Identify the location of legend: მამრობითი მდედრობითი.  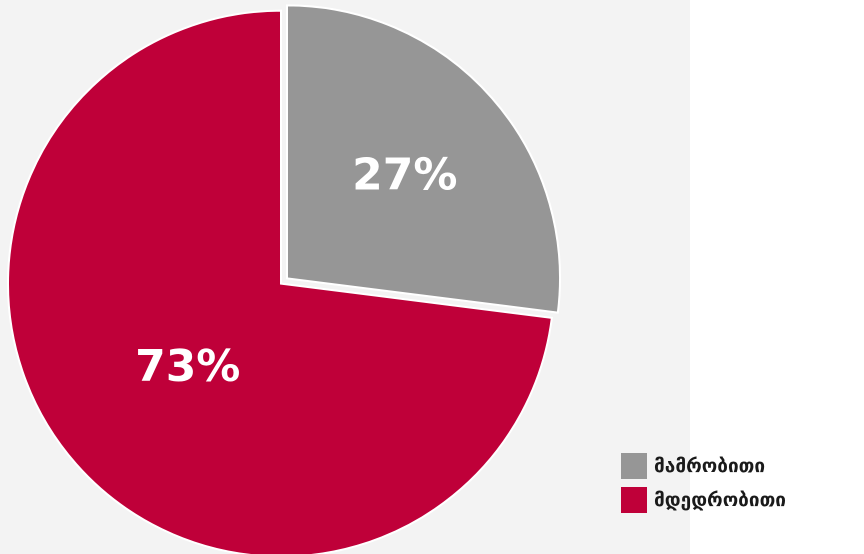
(703, 486).